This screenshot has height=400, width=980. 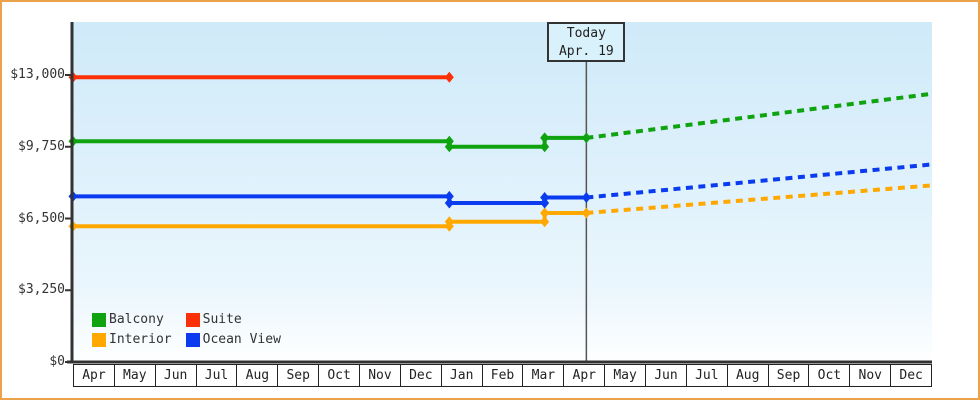 What do you see at coordinates (192, 340) in the screenshot?
I see `ocean-view-color-swatch-icon` at bounding box center [192, 340].